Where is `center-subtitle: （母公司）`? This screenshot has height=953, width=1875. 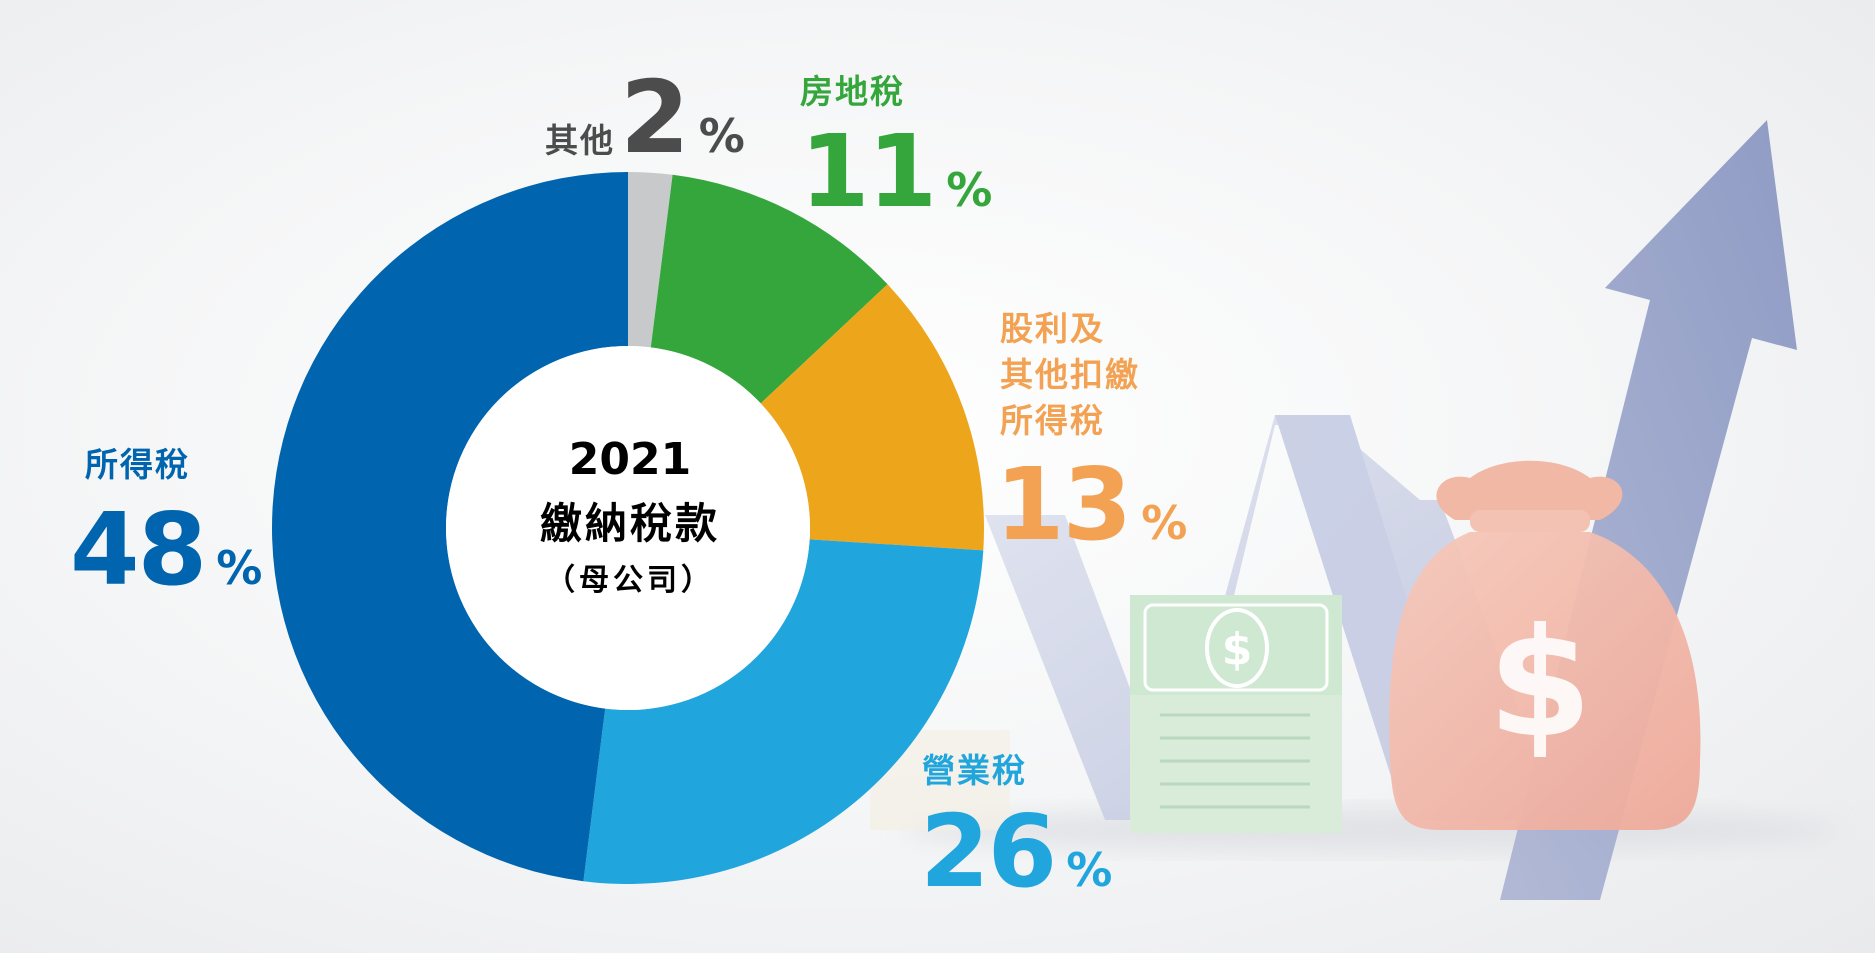 center-subtitle: （母公司） is located at coordinates (630, 580).